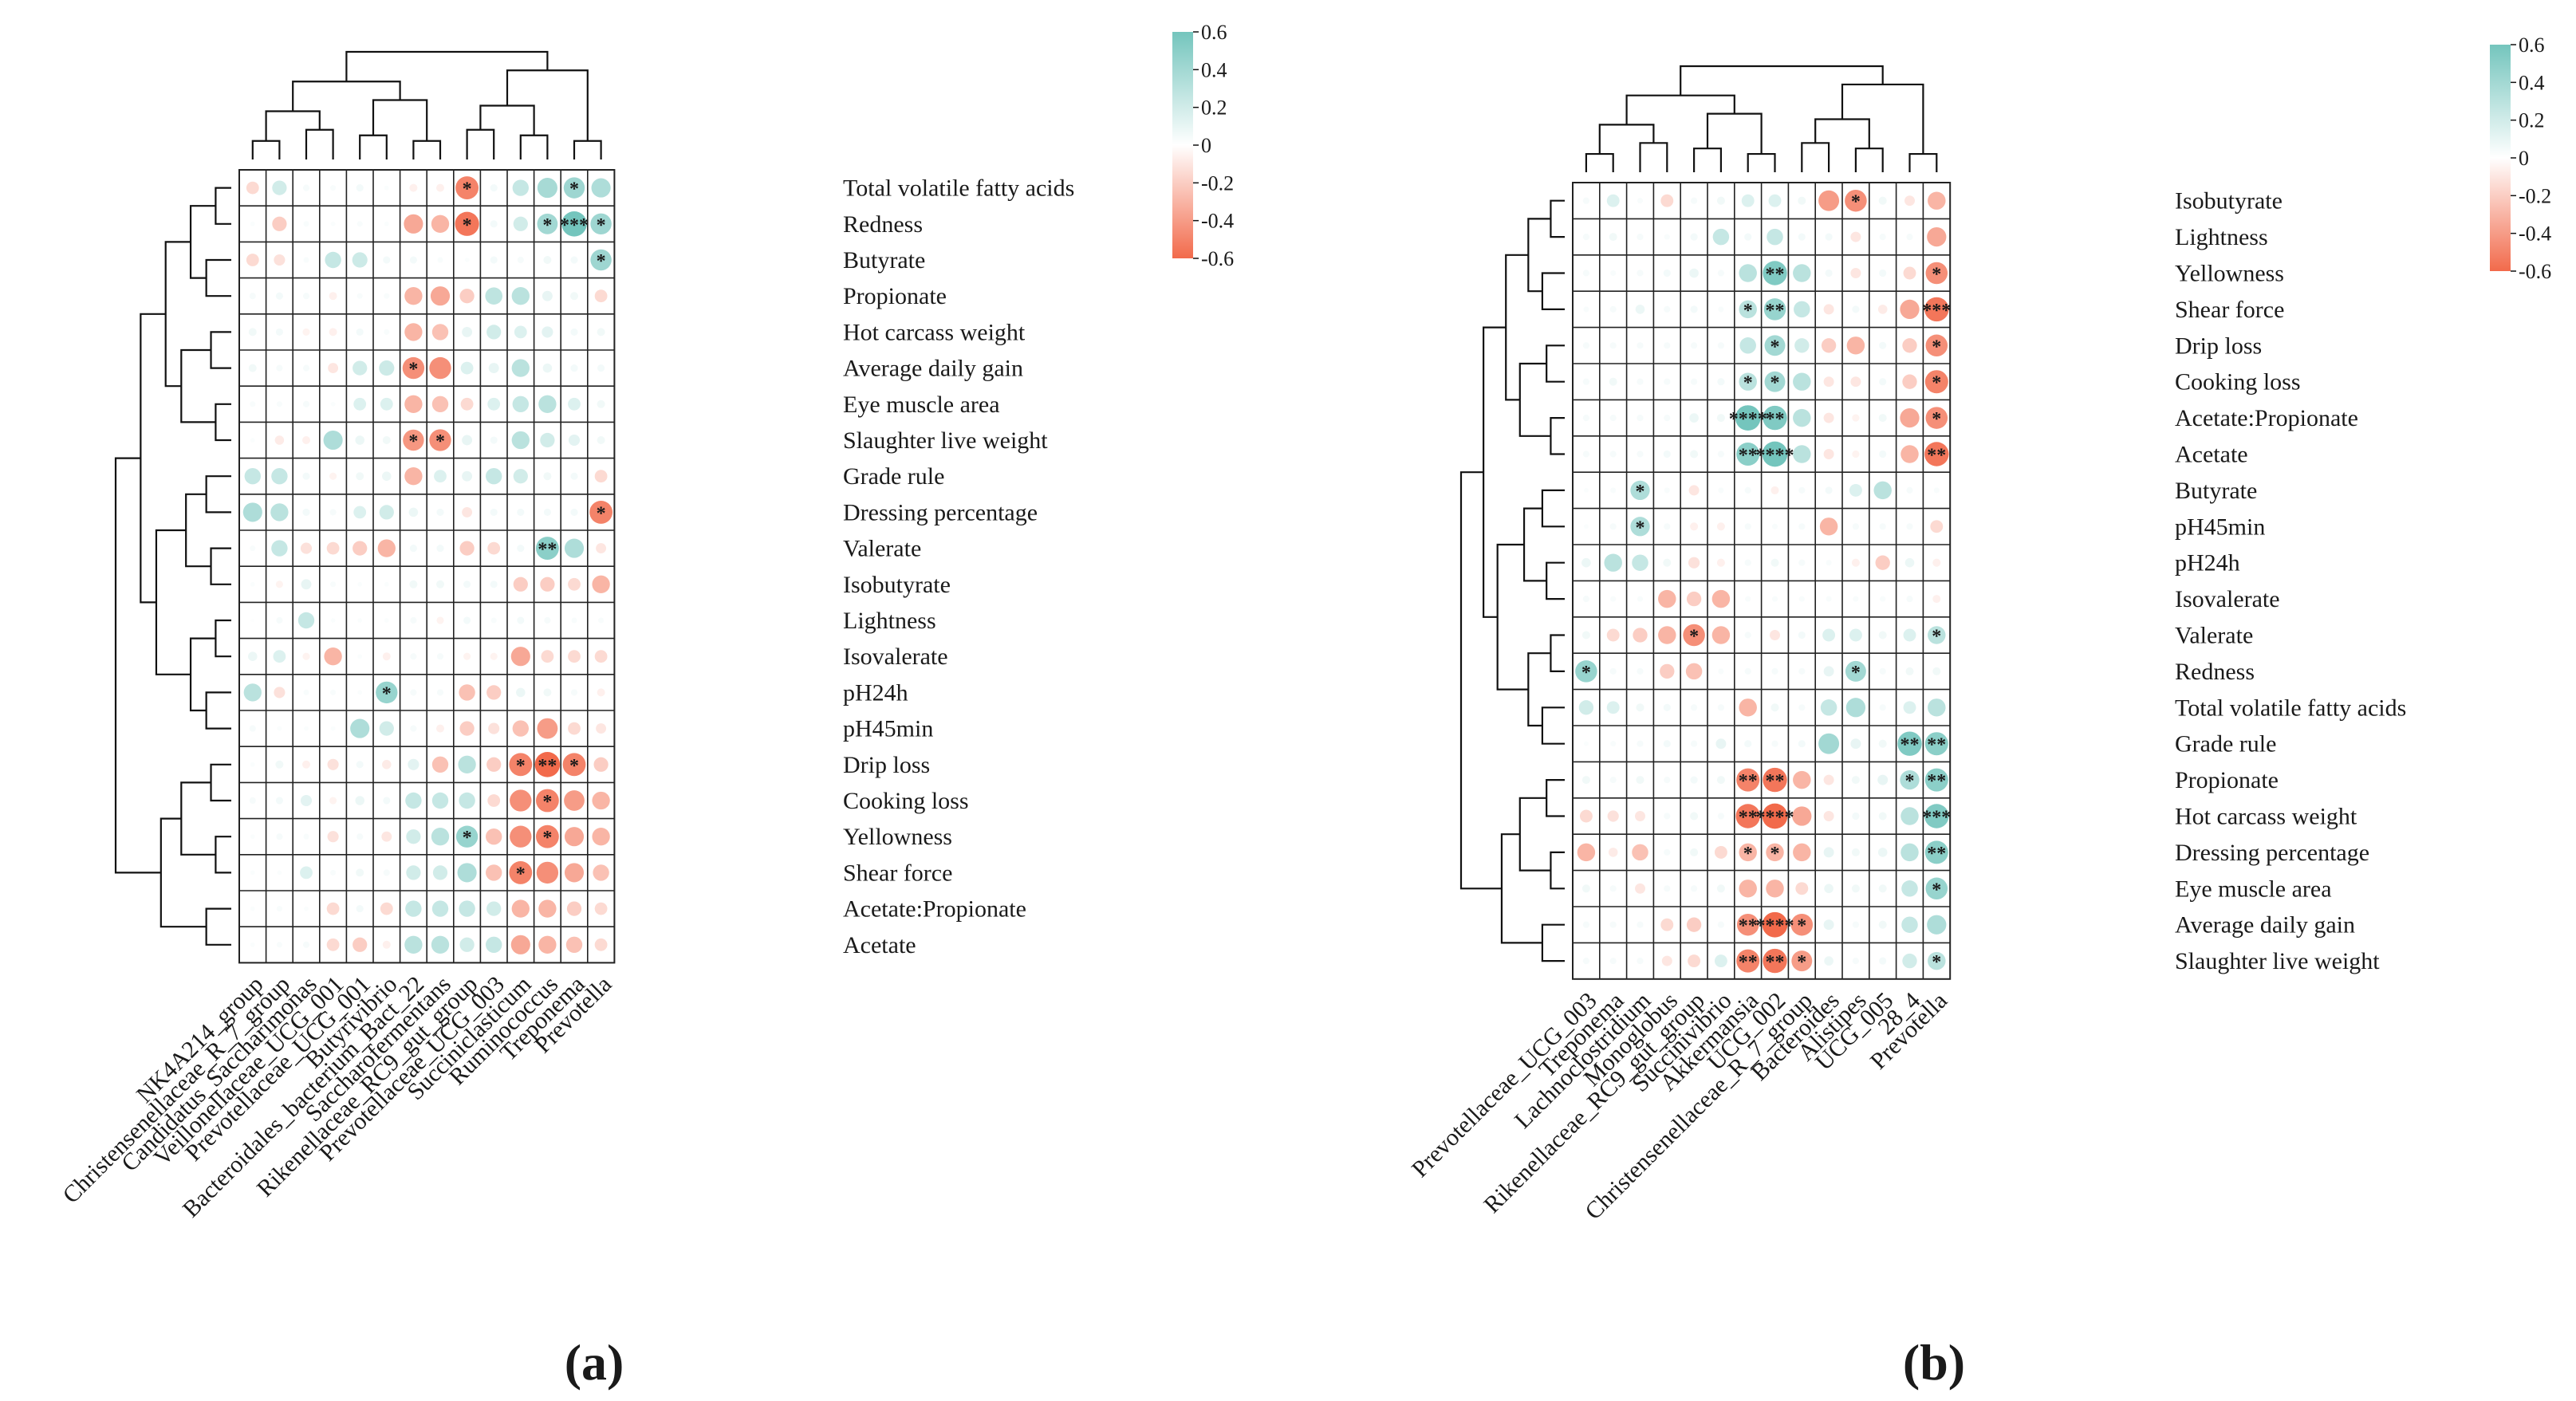  I want to click on colorbar-tick-label: 0.6, so click(1214, 32).